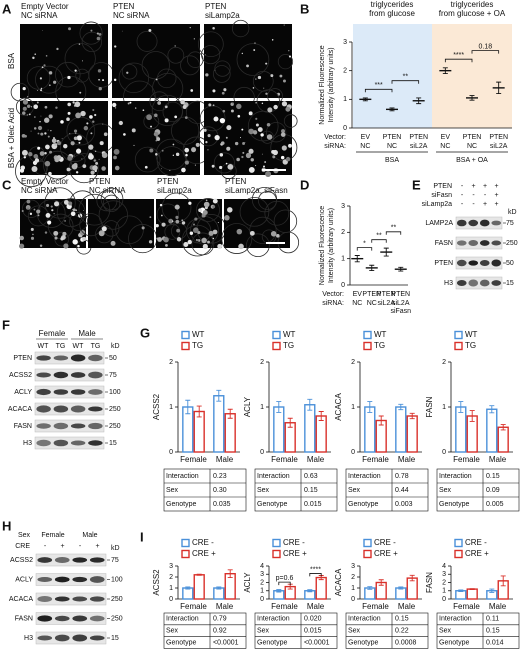 The height and width of the screenshot is (650, 520). What do you see at coordinates (45, 181) in the screenshot?
I see `column-label: Empty Vector` at bounding box center [45, 181].